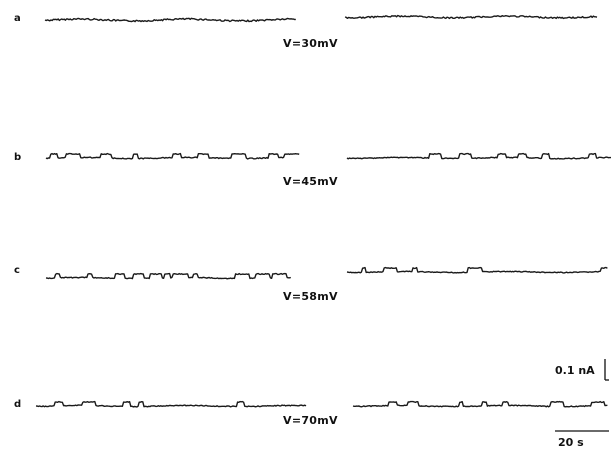 Image resolution: width=612 pixels, height=453 pixels. I want to click on scale-bar, so click(582, 395).